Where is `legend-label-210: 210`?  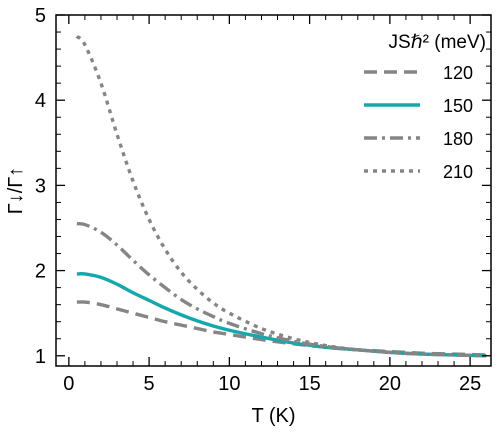 legend-label-210: 210 is located at coordinates (458, 172).